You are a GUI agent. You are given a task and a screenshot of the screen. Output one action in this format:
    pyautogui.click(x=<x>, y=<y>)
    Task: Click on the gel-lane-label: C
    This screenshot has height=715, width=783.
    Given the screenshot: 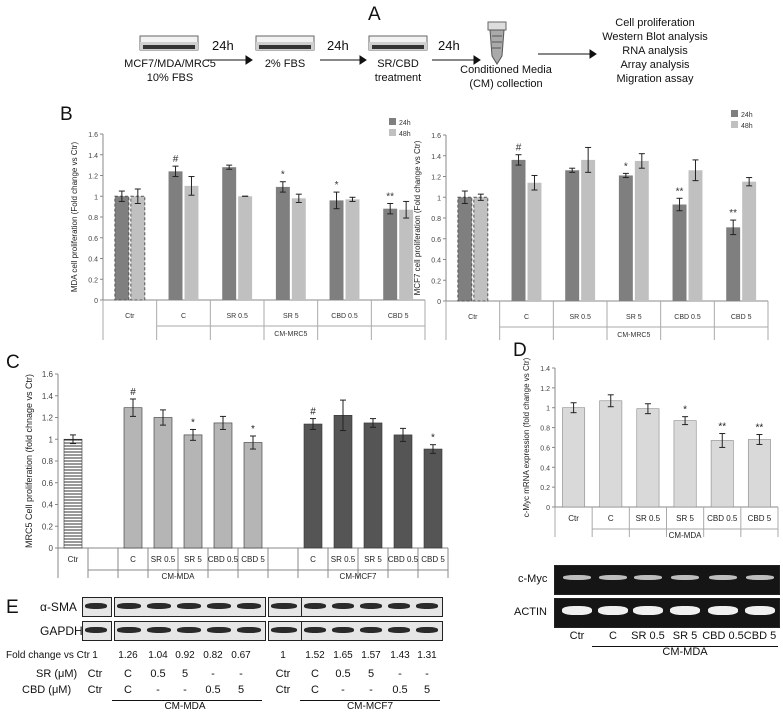 What is the action you would take?
    pyautogui.click(x=613, y=636)
    